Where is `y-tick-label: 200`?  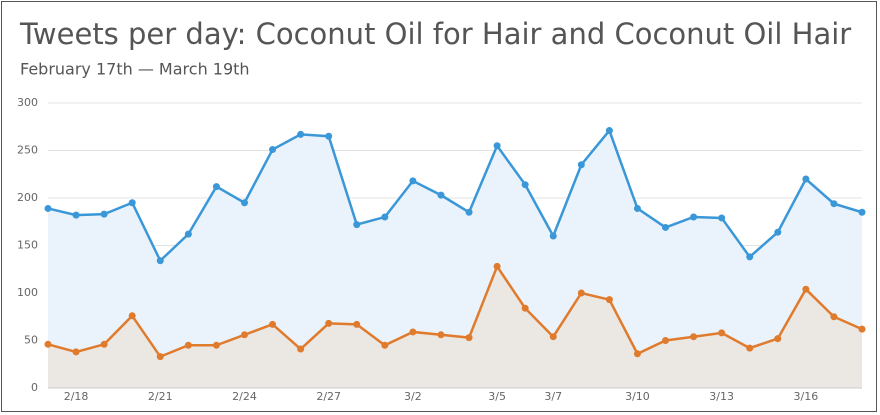
y-tick-label: 200 is located at coordinates (27, 197).